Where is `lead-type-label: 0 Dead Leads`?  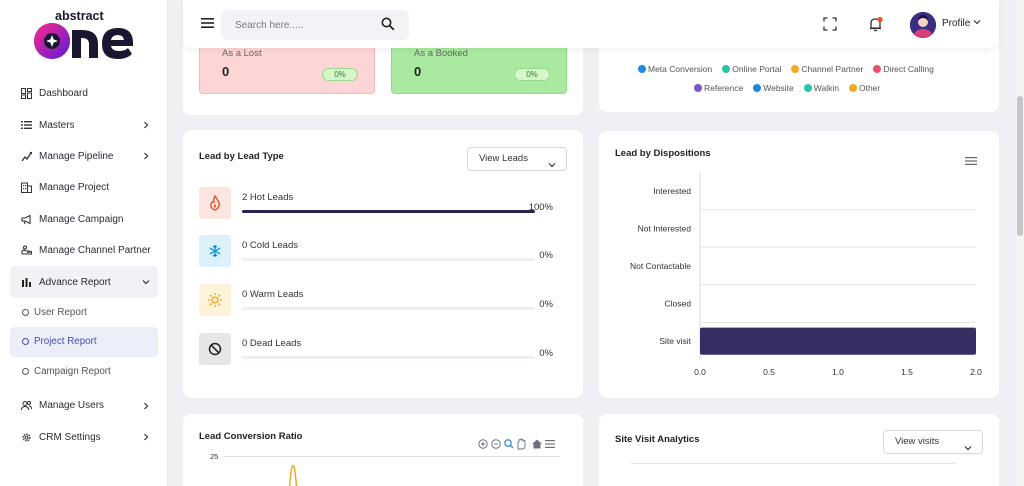
lead-type-label: 0 Dead Leads is located at coordinates (272, 343).